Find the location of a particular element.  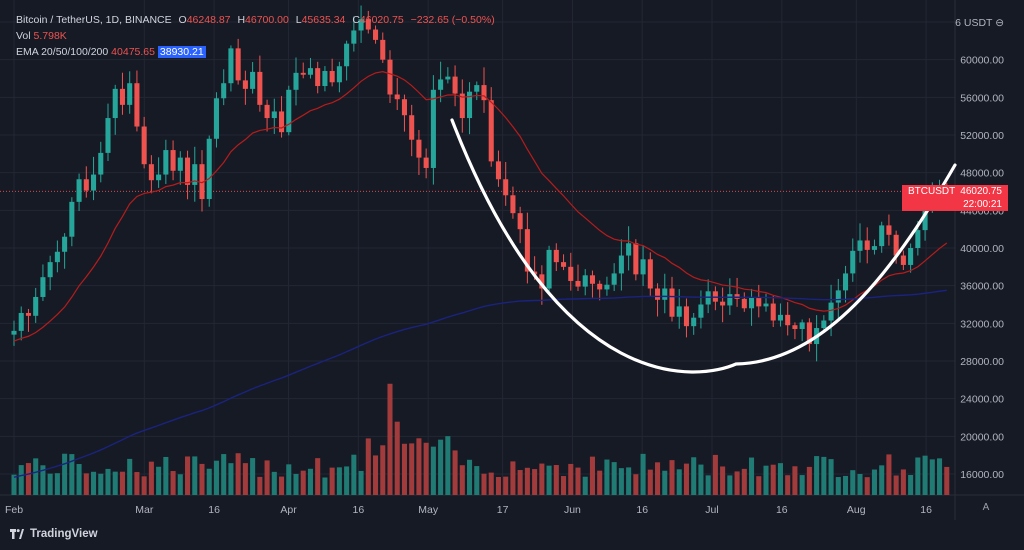

time-tick-label: Aug is located at coordinates (856, 510).